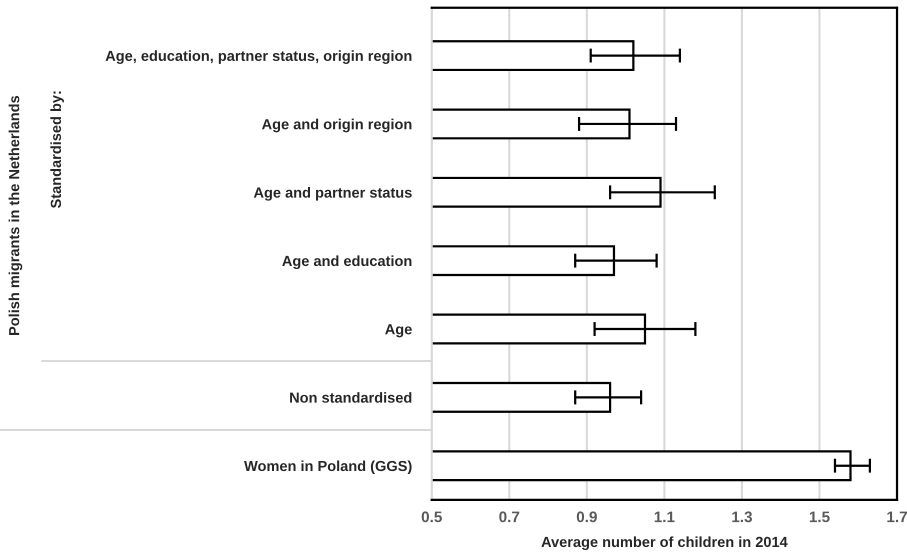 The image size is (907, 553). What do you see at coordinates (820, 517) in the screenshot?
I see `x-tick-label: 1.5` at bounding box center [820, 517].